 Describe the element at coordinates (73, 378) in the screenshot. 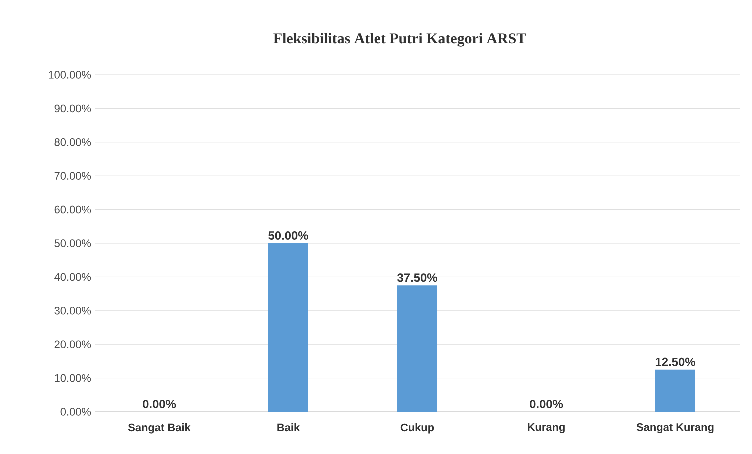

I see `y-tick-label: 10.00%` at that location.